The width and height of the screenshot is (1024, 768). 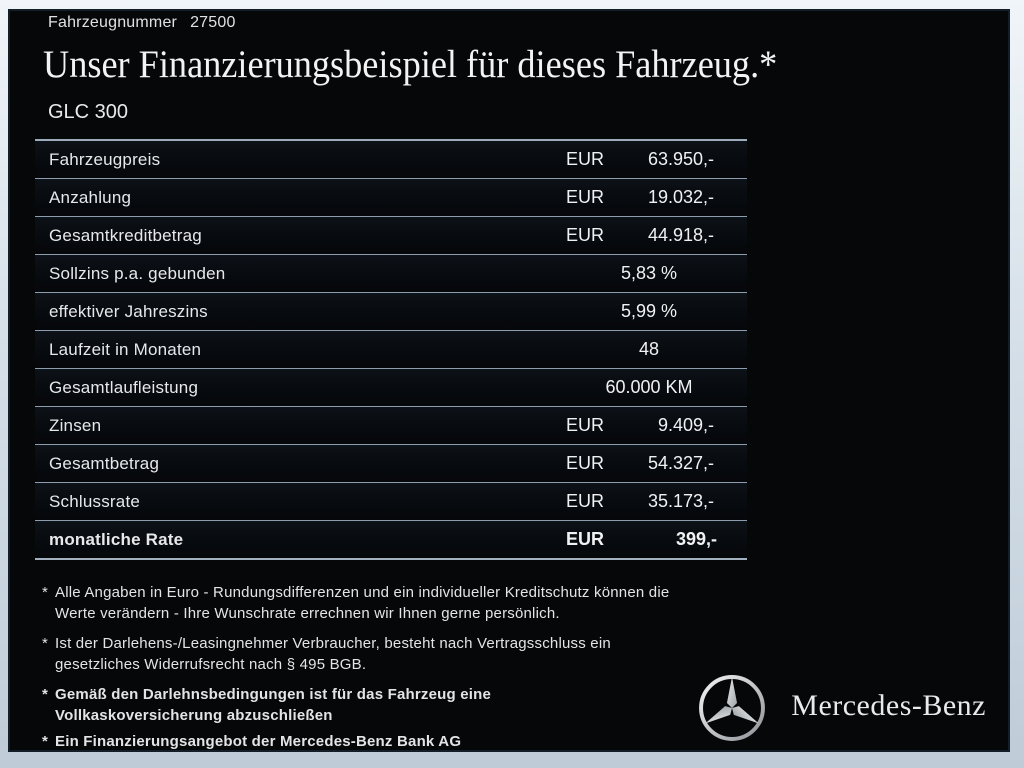 I want to click on row-value: 54.327,-, so click(x=680, y=463).